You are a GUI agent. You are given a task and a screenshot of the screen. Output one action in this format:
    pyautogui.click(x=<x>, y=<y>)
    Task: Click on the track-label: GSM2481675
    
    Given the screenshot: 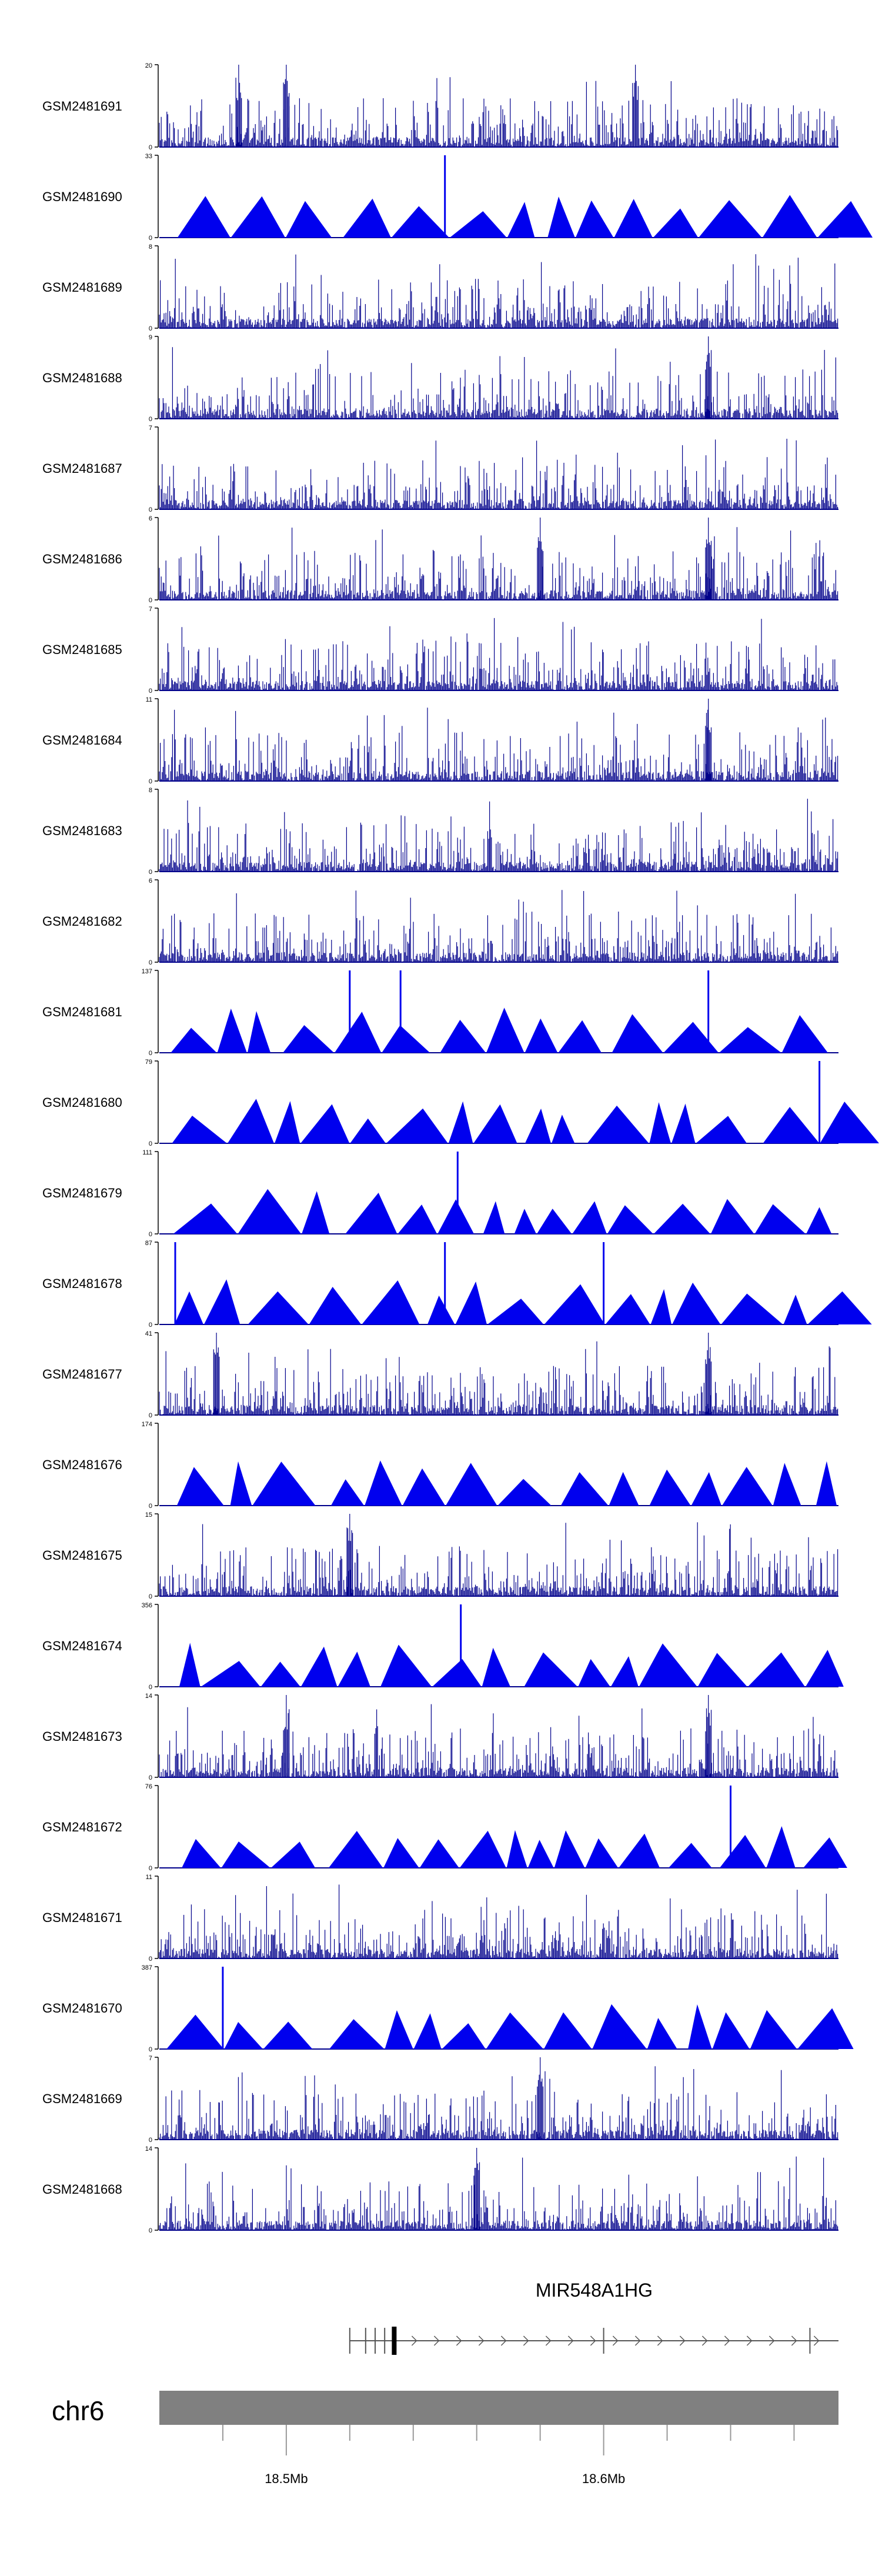 What is the action you would take?
    pyautogui.click(x=82, y=1555)
    